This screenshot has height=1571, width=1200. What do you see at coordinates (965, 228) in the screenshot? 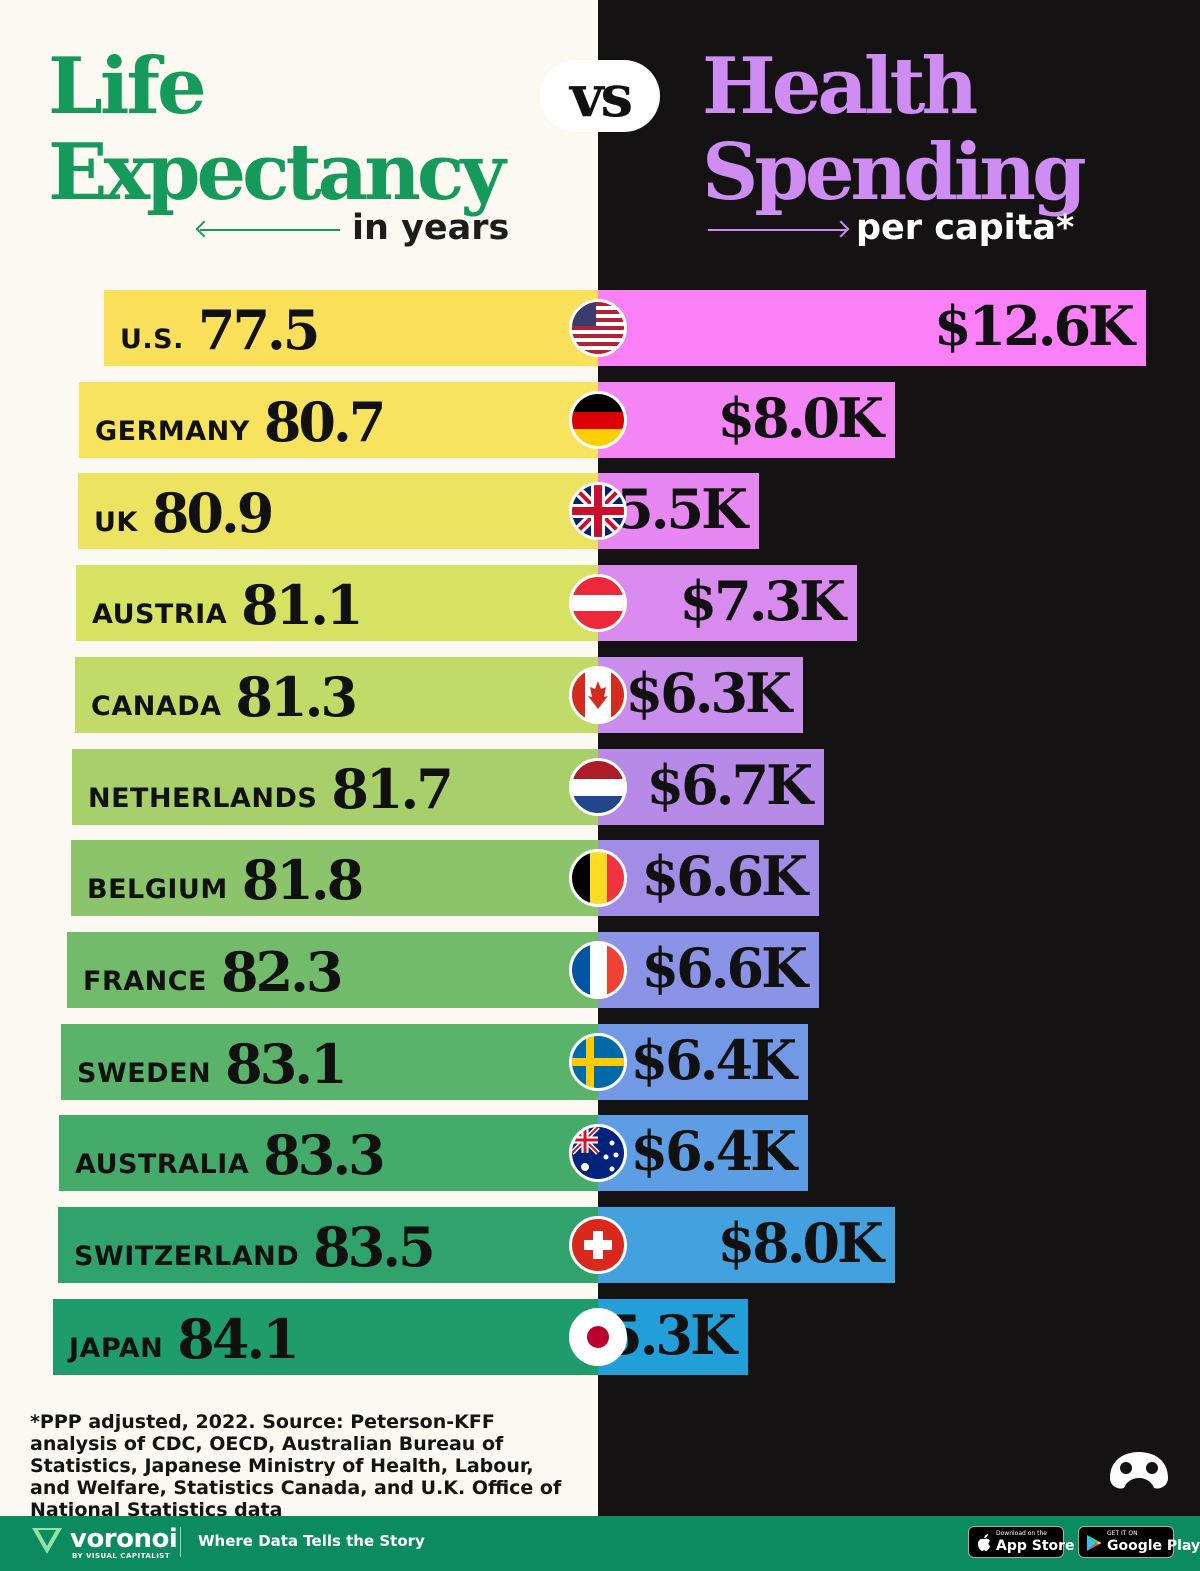
I see `health-spending-subtitle: per capita*` at bounding box center [965, 228].